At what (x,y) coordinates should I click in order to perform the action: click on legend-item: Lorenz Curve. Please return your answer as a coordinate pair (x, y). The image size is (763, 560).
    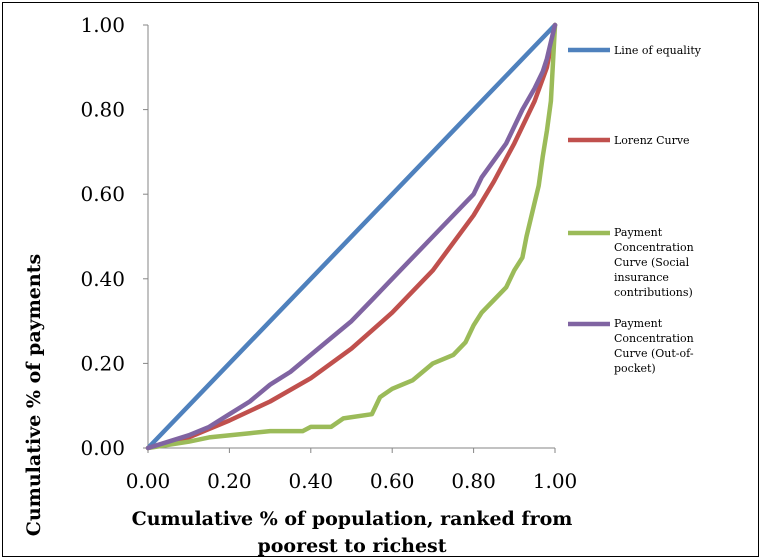
    Looking at the image, I should click on (629, 140).